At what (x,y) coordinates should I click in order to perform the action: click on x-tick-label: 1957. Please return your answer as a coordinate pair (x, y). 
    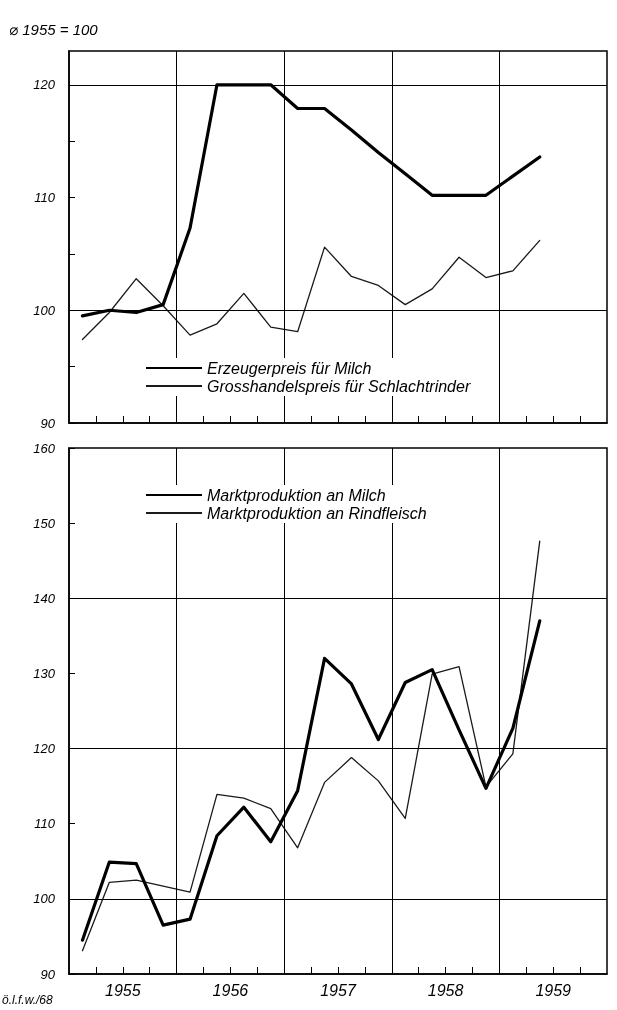
    Looking at the image, I should click on (338, 990).